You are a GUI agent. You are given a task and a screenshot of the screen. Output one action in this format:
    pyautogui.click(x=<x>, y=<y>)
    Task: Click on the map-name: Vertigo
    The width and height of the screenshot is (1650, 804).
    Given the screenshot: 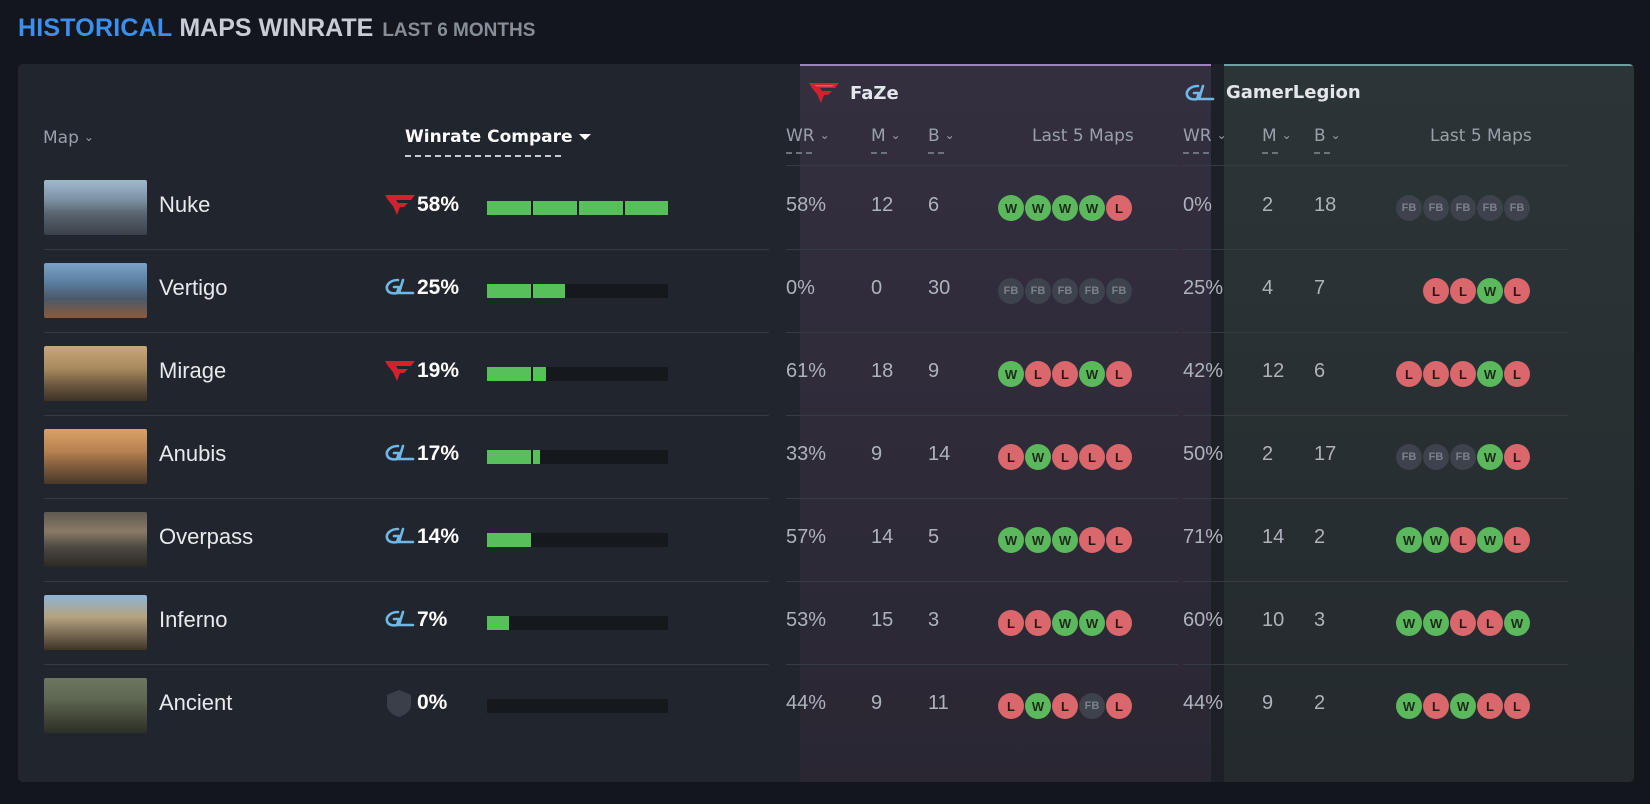 What is the action you would take?
    pyautogui.click(x=193, y=287)
    